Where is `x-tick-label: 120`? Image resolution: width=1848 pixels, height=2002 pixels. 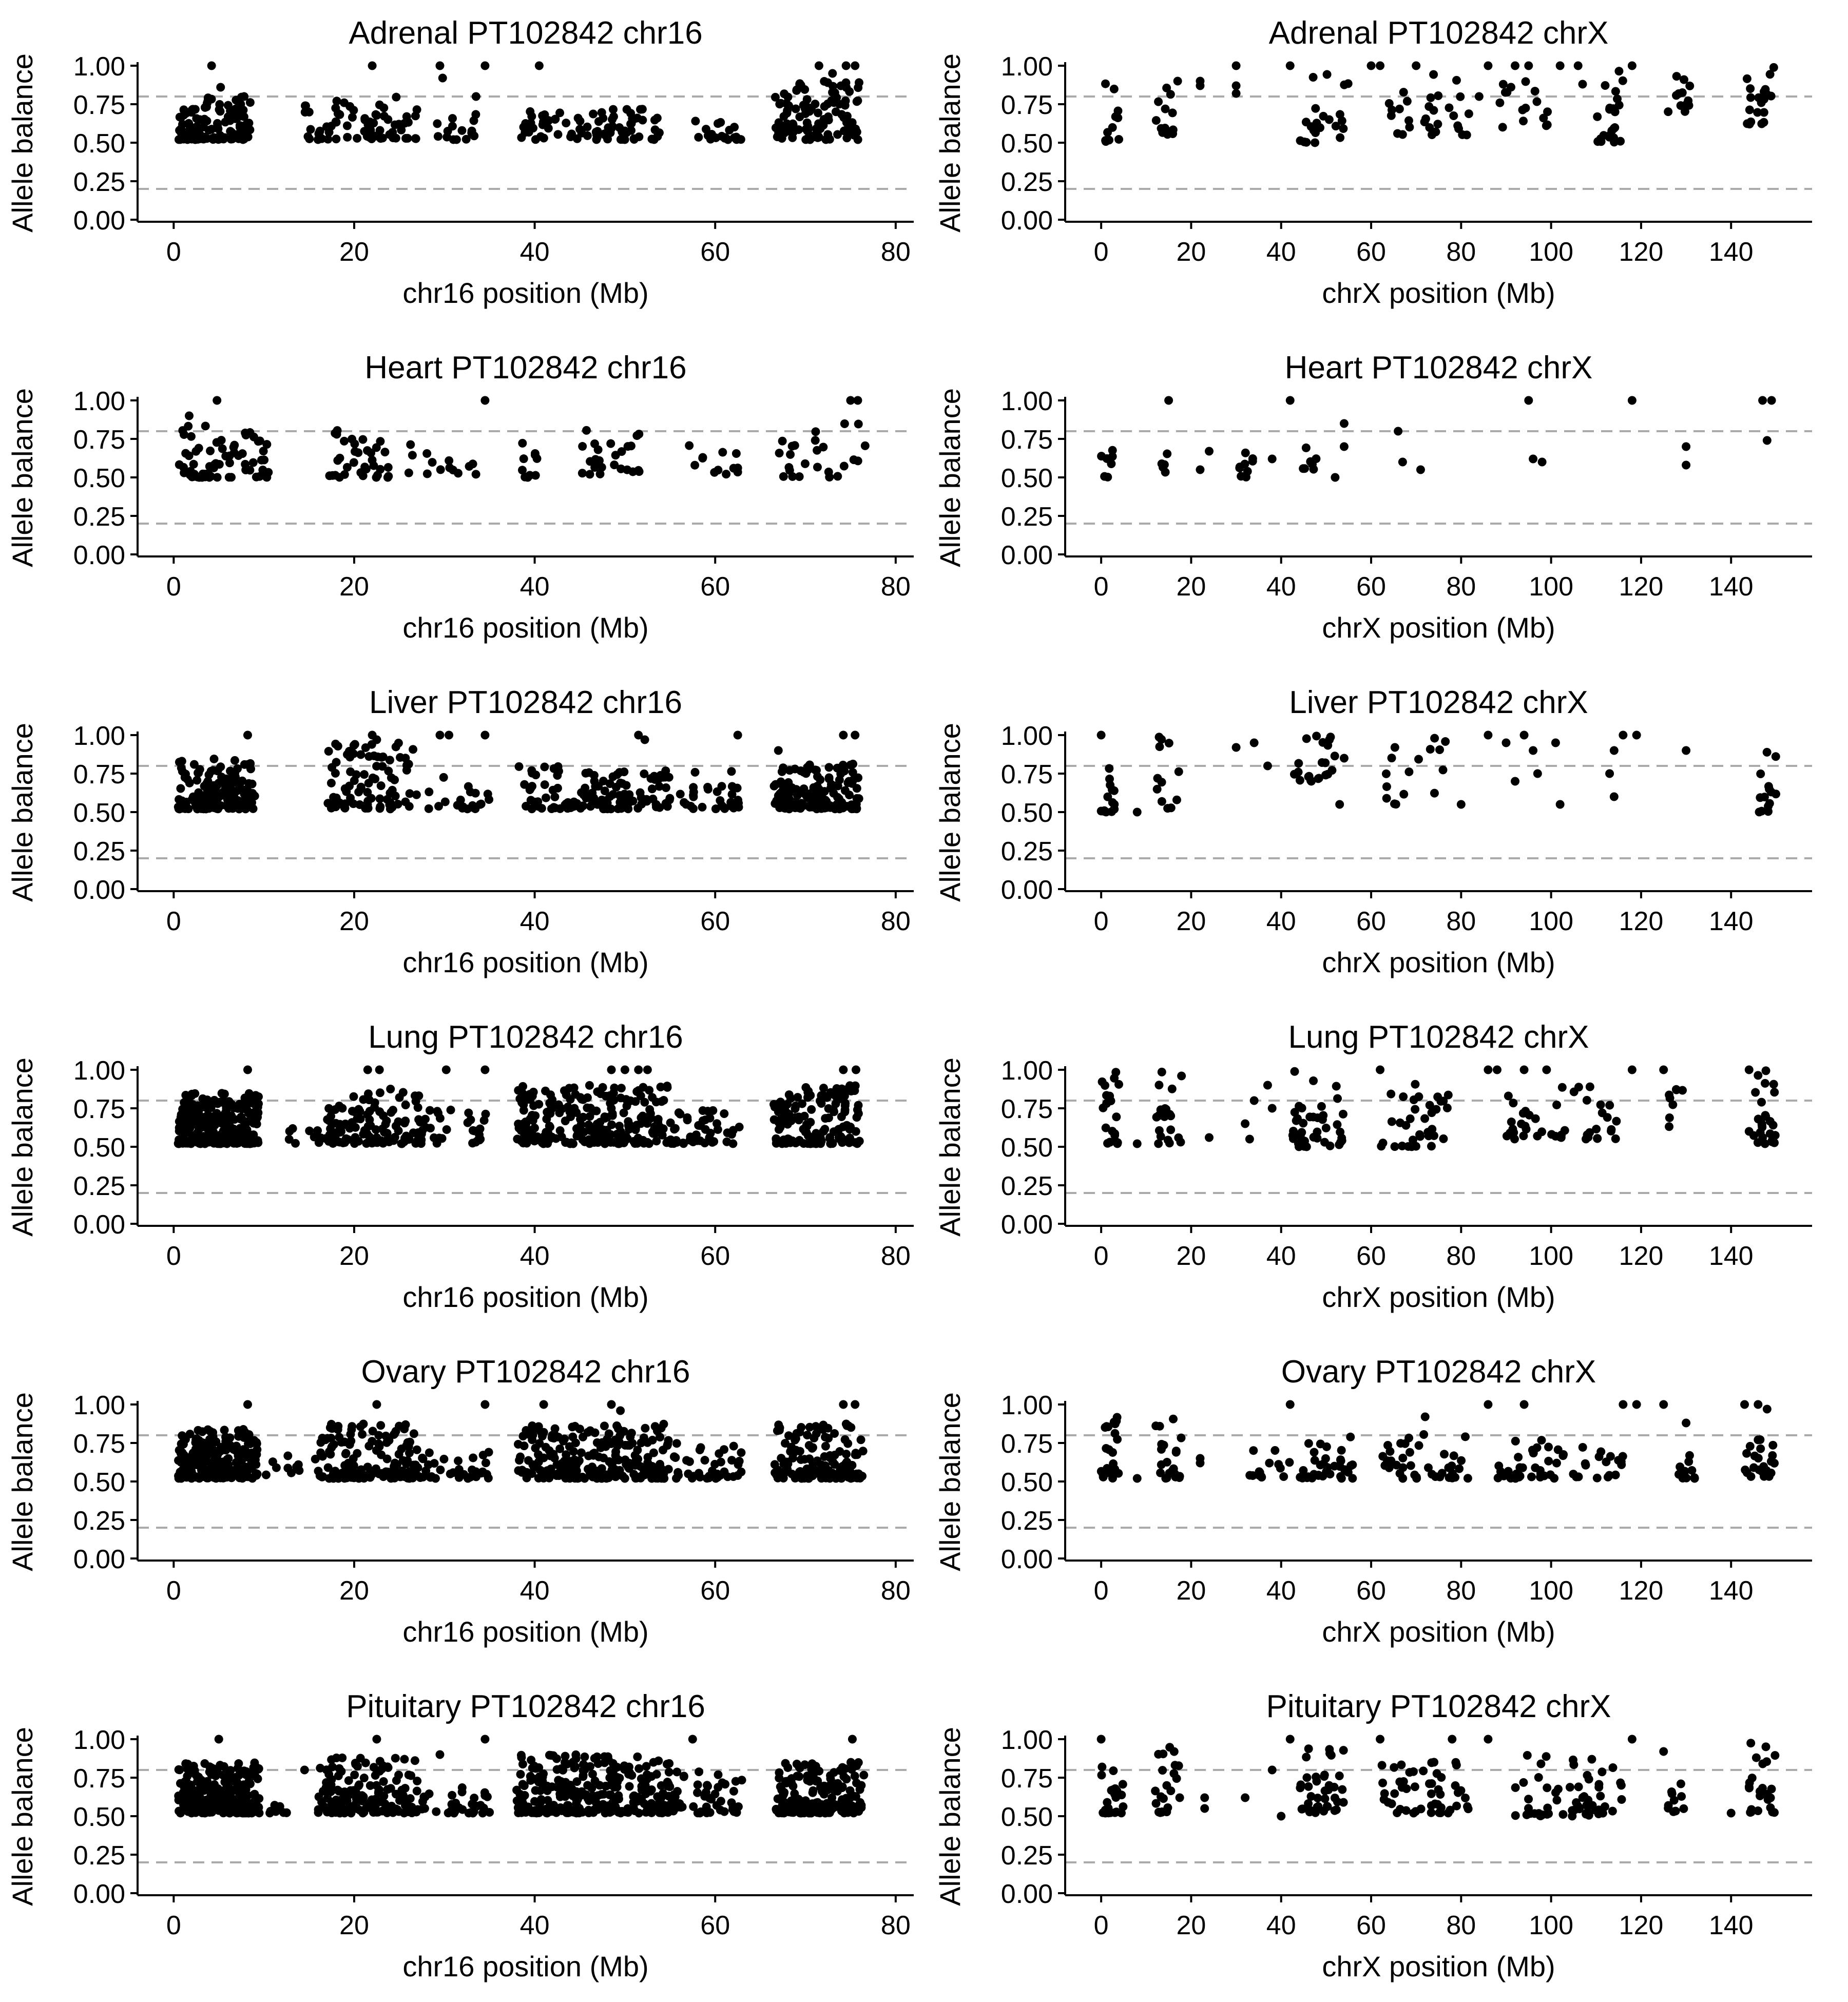
x-tick-label: 120 is located at coordinates (1641, 252).